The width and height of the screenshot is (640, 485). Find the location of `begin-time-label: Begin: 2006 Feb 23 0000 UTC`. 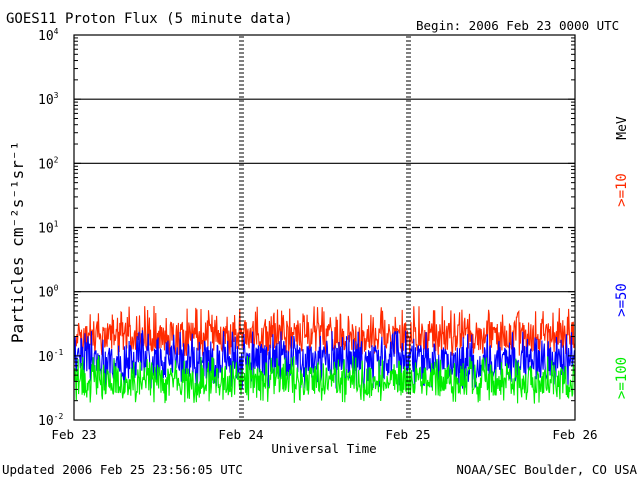

begin-time-label: Begin: 2006 Feb 23 0000 UTC is located at coordinates (517, 25).